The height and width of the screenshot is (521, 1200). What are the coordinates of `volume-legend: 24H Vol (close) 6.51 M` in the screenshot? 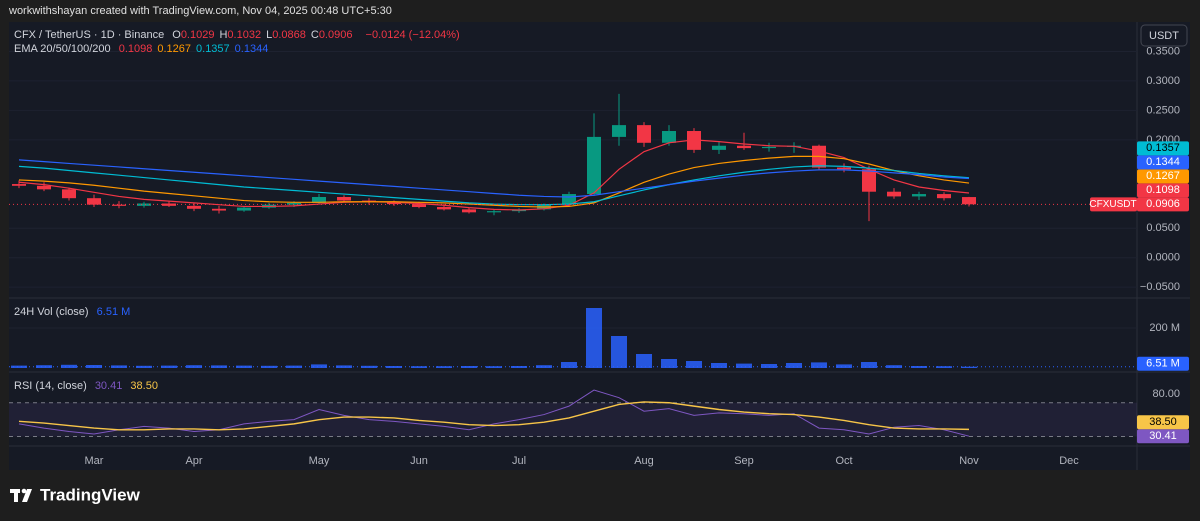 It's located at (74, 312).